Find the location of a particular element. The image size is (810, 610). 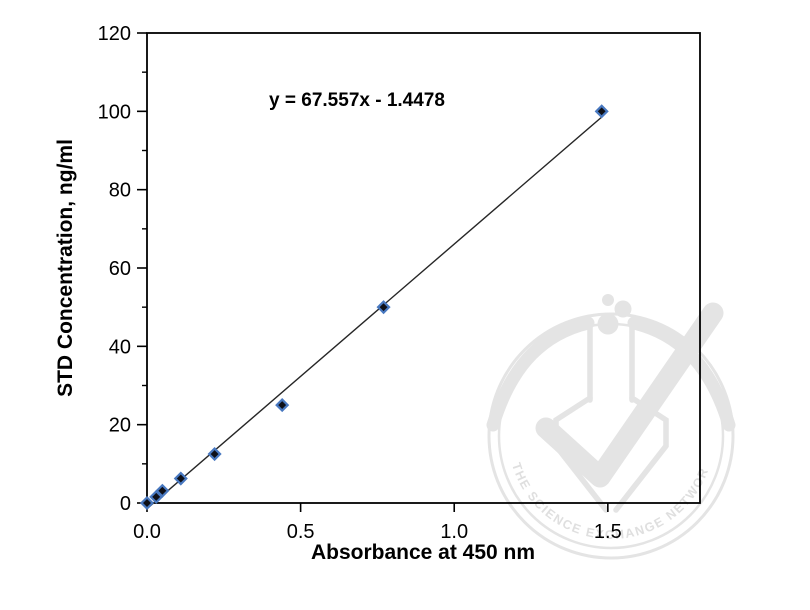

checkmark-icon is located at coordinates (629, 395).